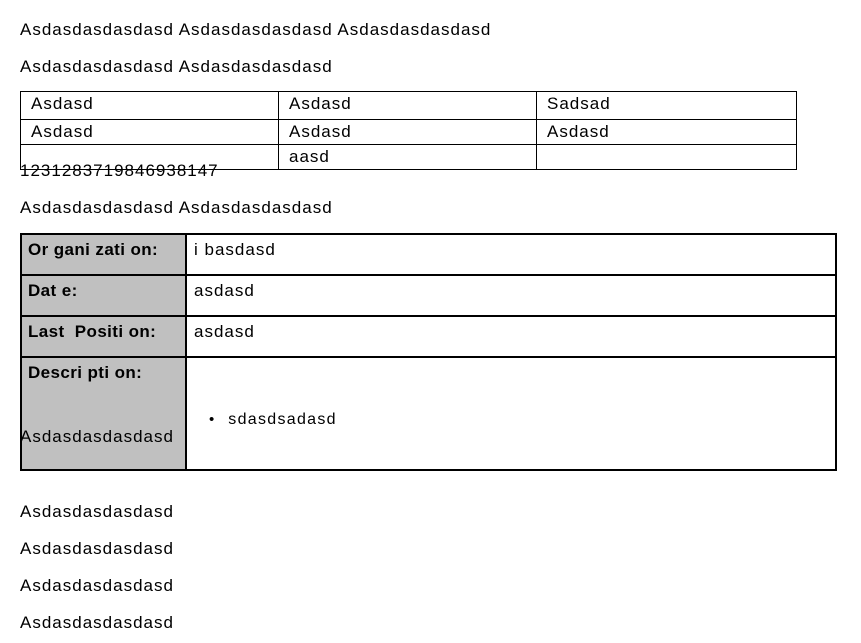 The width and height of the screenshot is (861, 643). What do you see at coordinates (97, 436) in the screenshot?
I see `bottom-paragraph-1: Asdasdasdasdasd` at bounding box center [97, 436].